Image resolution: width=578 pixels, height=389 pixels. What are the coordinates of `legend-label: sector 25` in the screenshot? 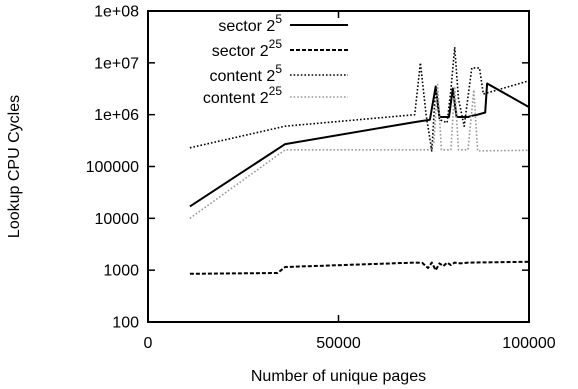 It's located at (250, 23).